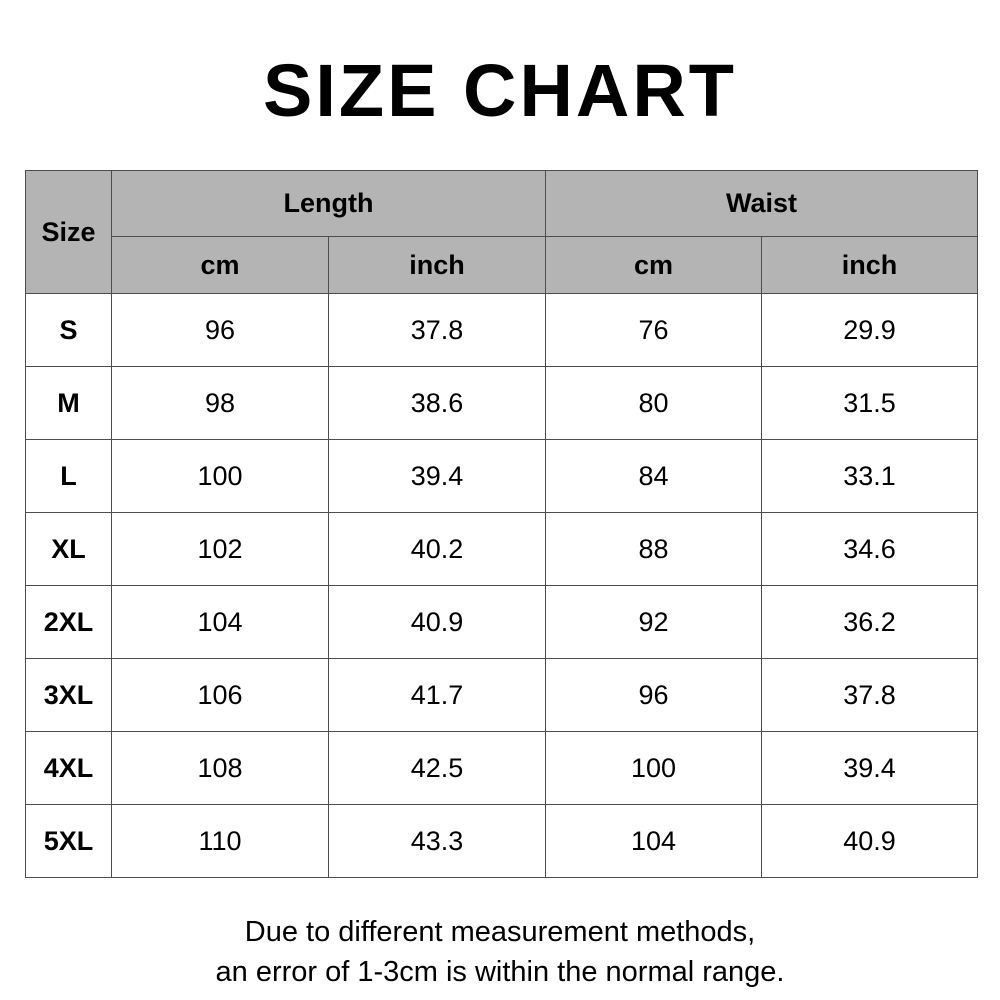  What do you see at coordinates (220, 695) in the screenshot?
I see `length-cm-value: 106` at bounding box center [220, 695].